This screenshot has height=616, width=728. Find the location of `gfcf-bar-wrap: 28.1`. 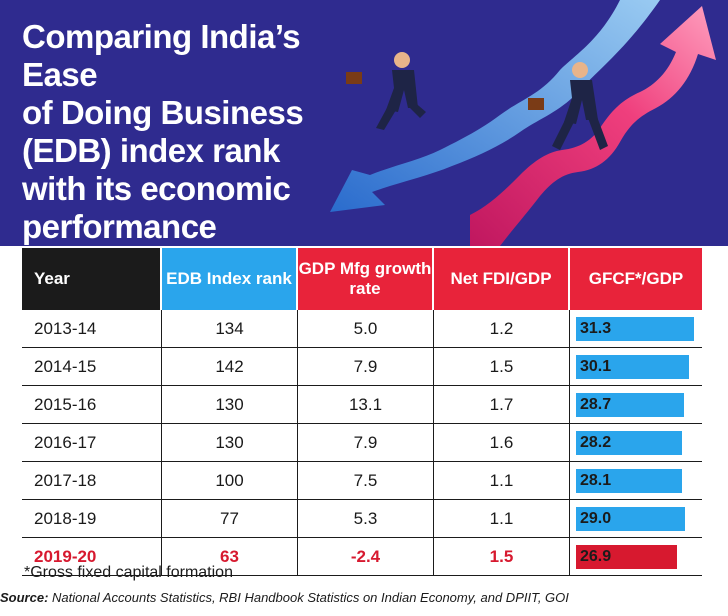

gfcf-bar-wrap: 28.1 is located at coordinates (636, 480).